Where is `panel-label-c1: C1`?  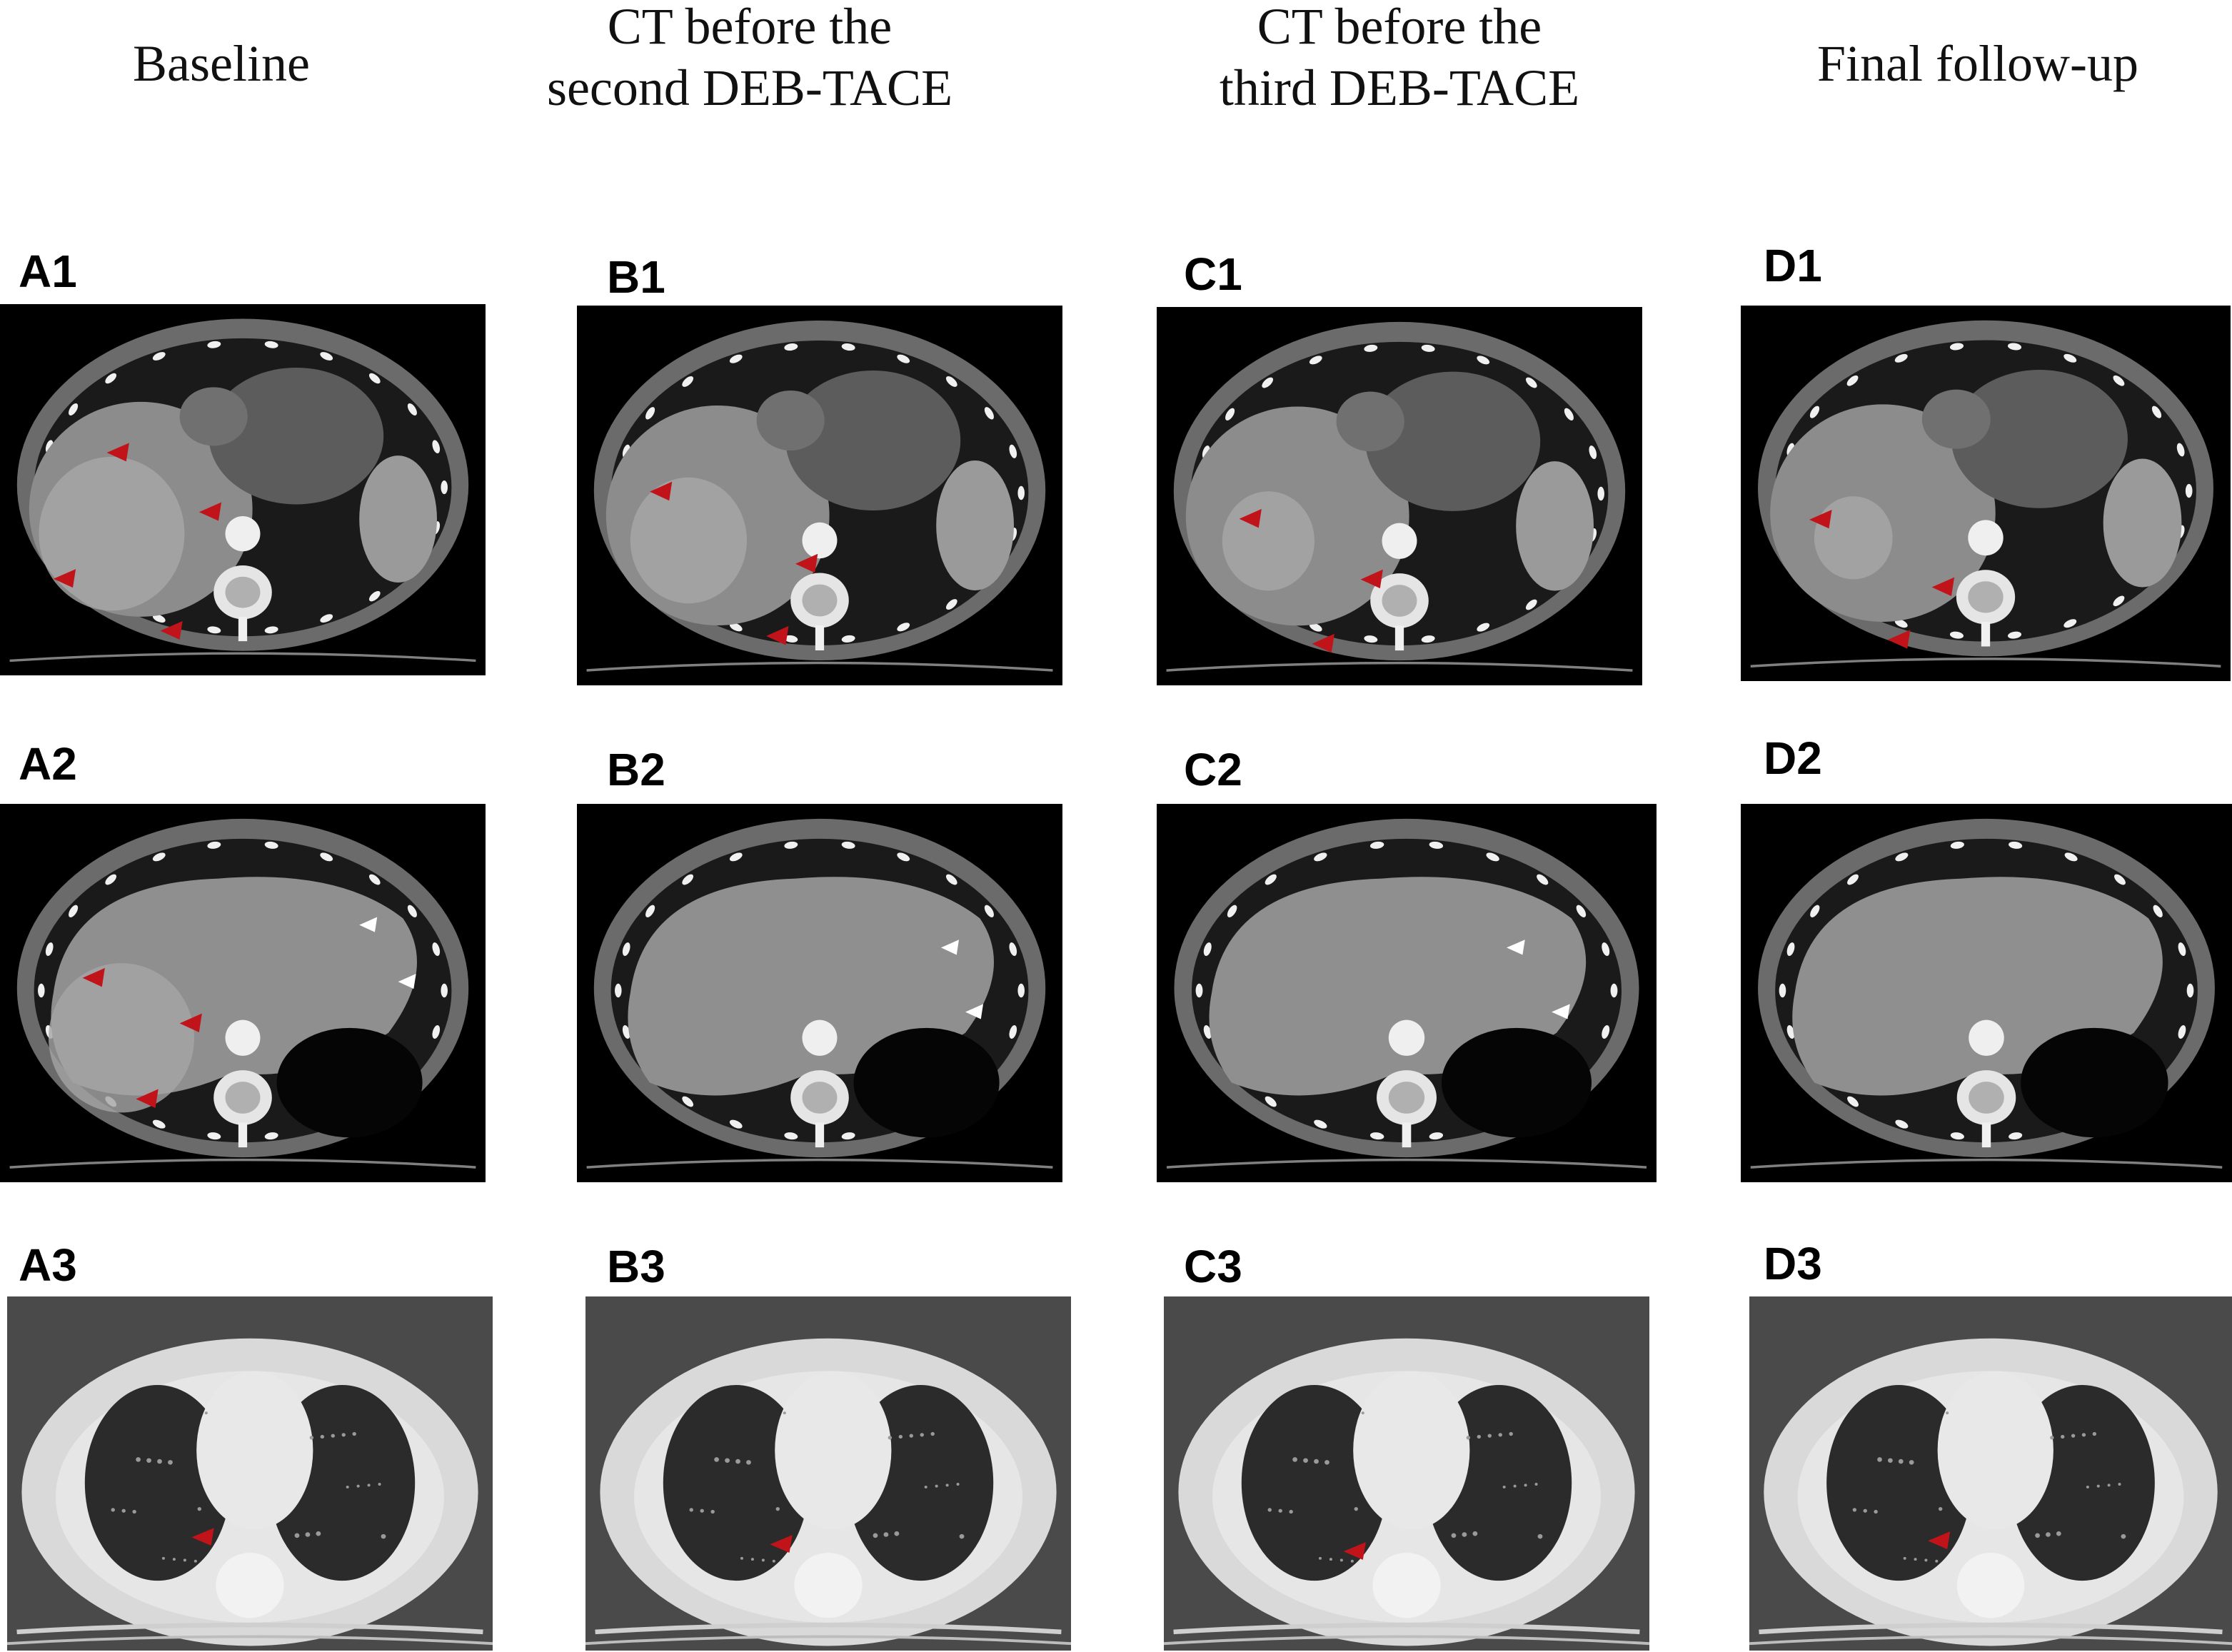
panel-label-c1: C1 is located at coordinates (1213, 274).